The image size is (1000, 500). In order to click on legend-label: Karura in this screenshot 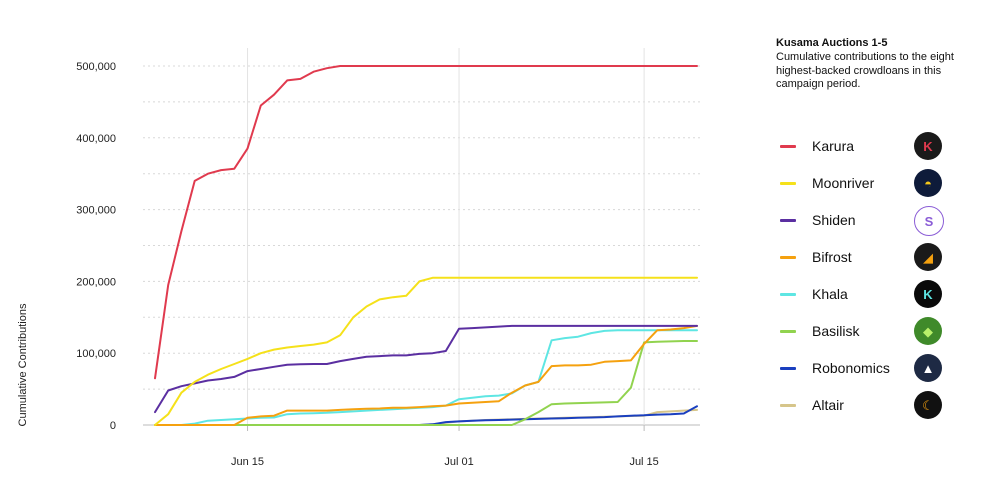, I will do `click(833, 146)`.